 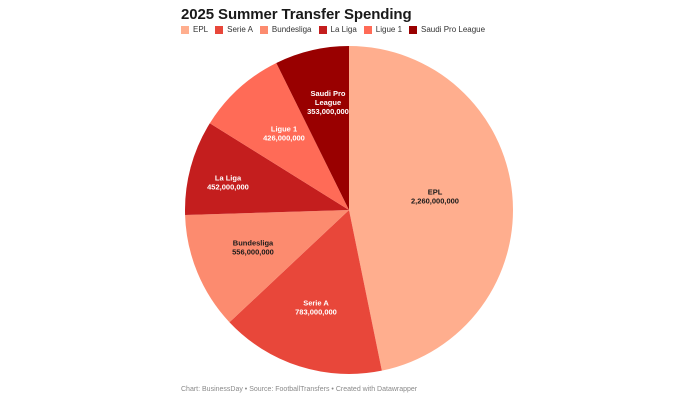 I want to click on slice-label: Ligue 1 426,000,000, so click(x=284, y=134).